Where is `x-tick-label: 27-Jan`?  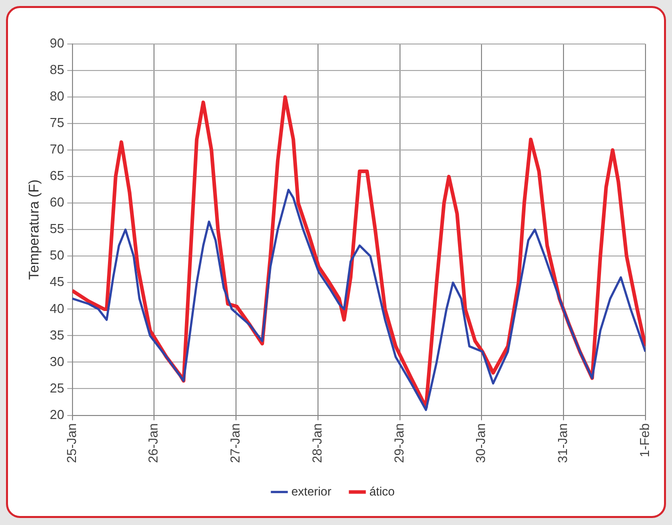
x-tick-label: 27-Jan is located at coordinates (235, 443).